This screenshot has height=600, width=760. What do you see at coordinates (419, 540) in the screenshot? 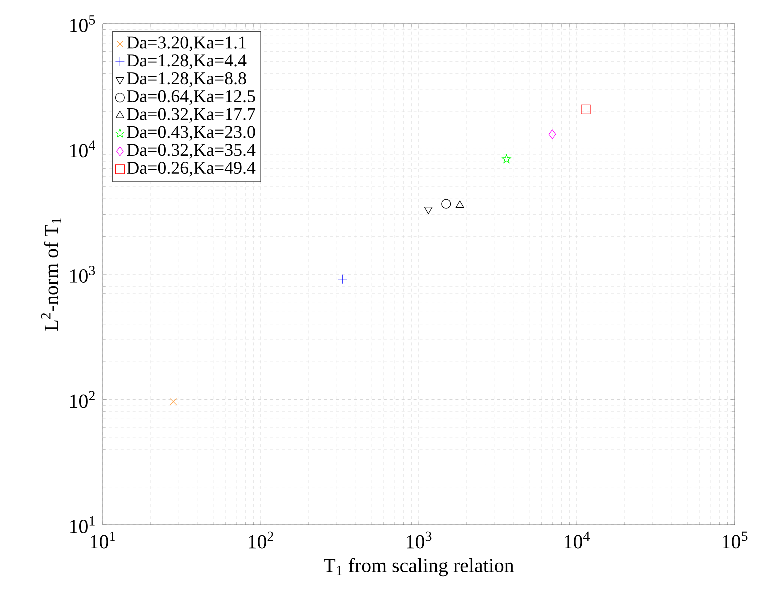
I see `x-tick-label: 10$^{3}$` at bounding box center [419, 540].